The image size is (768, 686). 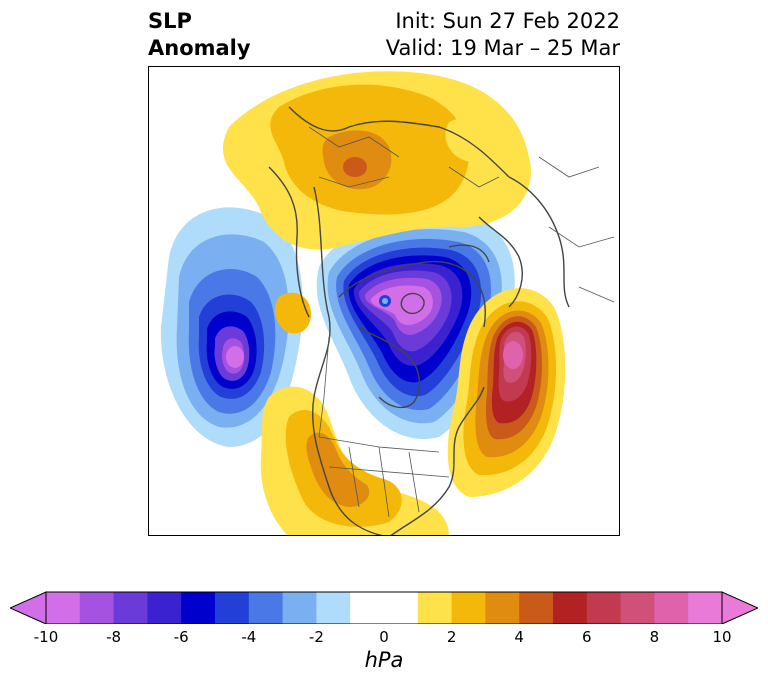 I want to click on colorbar-tick-label: -6, so click(x=181, y=637).